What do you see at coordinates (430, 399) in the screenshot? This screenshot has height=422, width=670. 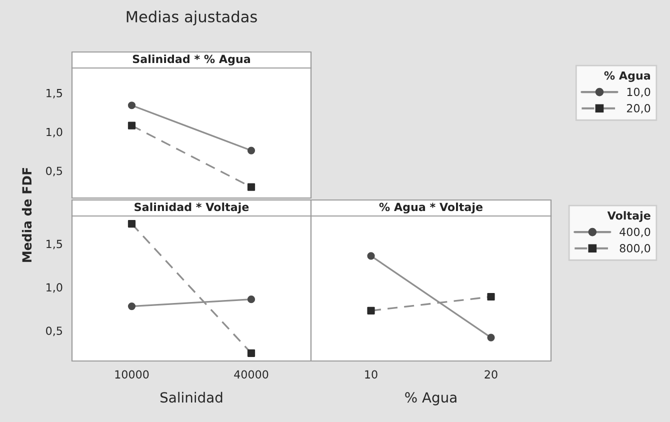 I see `x-axis-title: % Agua` at bounding box center [430, 399].